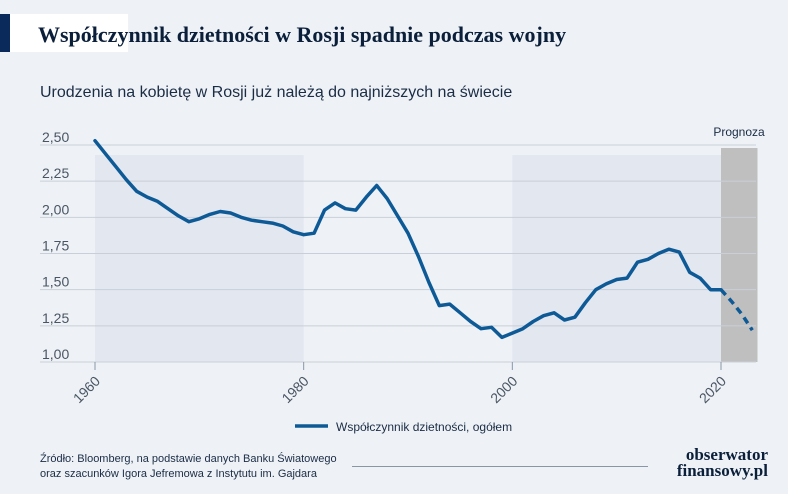 This screenshot has width=788, height=494. I want to click on y-tick-label: 2,00, so click(55, 209).